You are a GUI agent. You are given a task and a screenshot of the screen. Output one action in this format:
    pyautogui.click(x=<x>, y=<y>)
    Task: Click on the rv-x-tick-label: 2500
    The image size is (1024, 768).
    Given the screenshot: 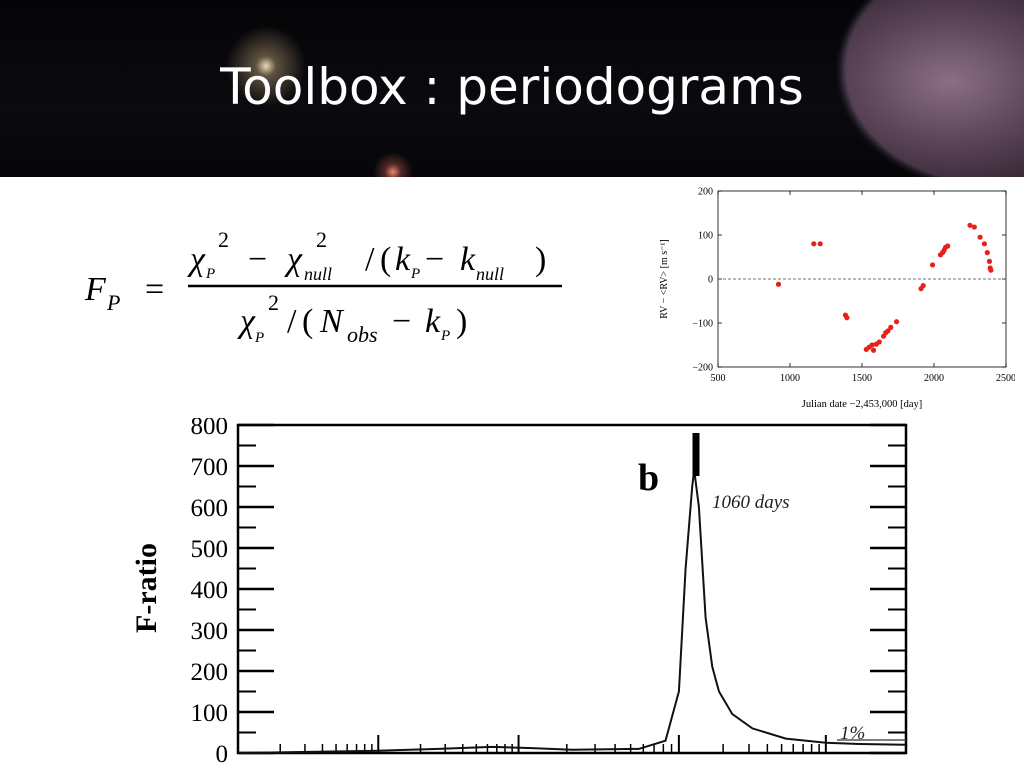 What is the action you would take?
    pyautogui.click(x=1005, y=378)
    